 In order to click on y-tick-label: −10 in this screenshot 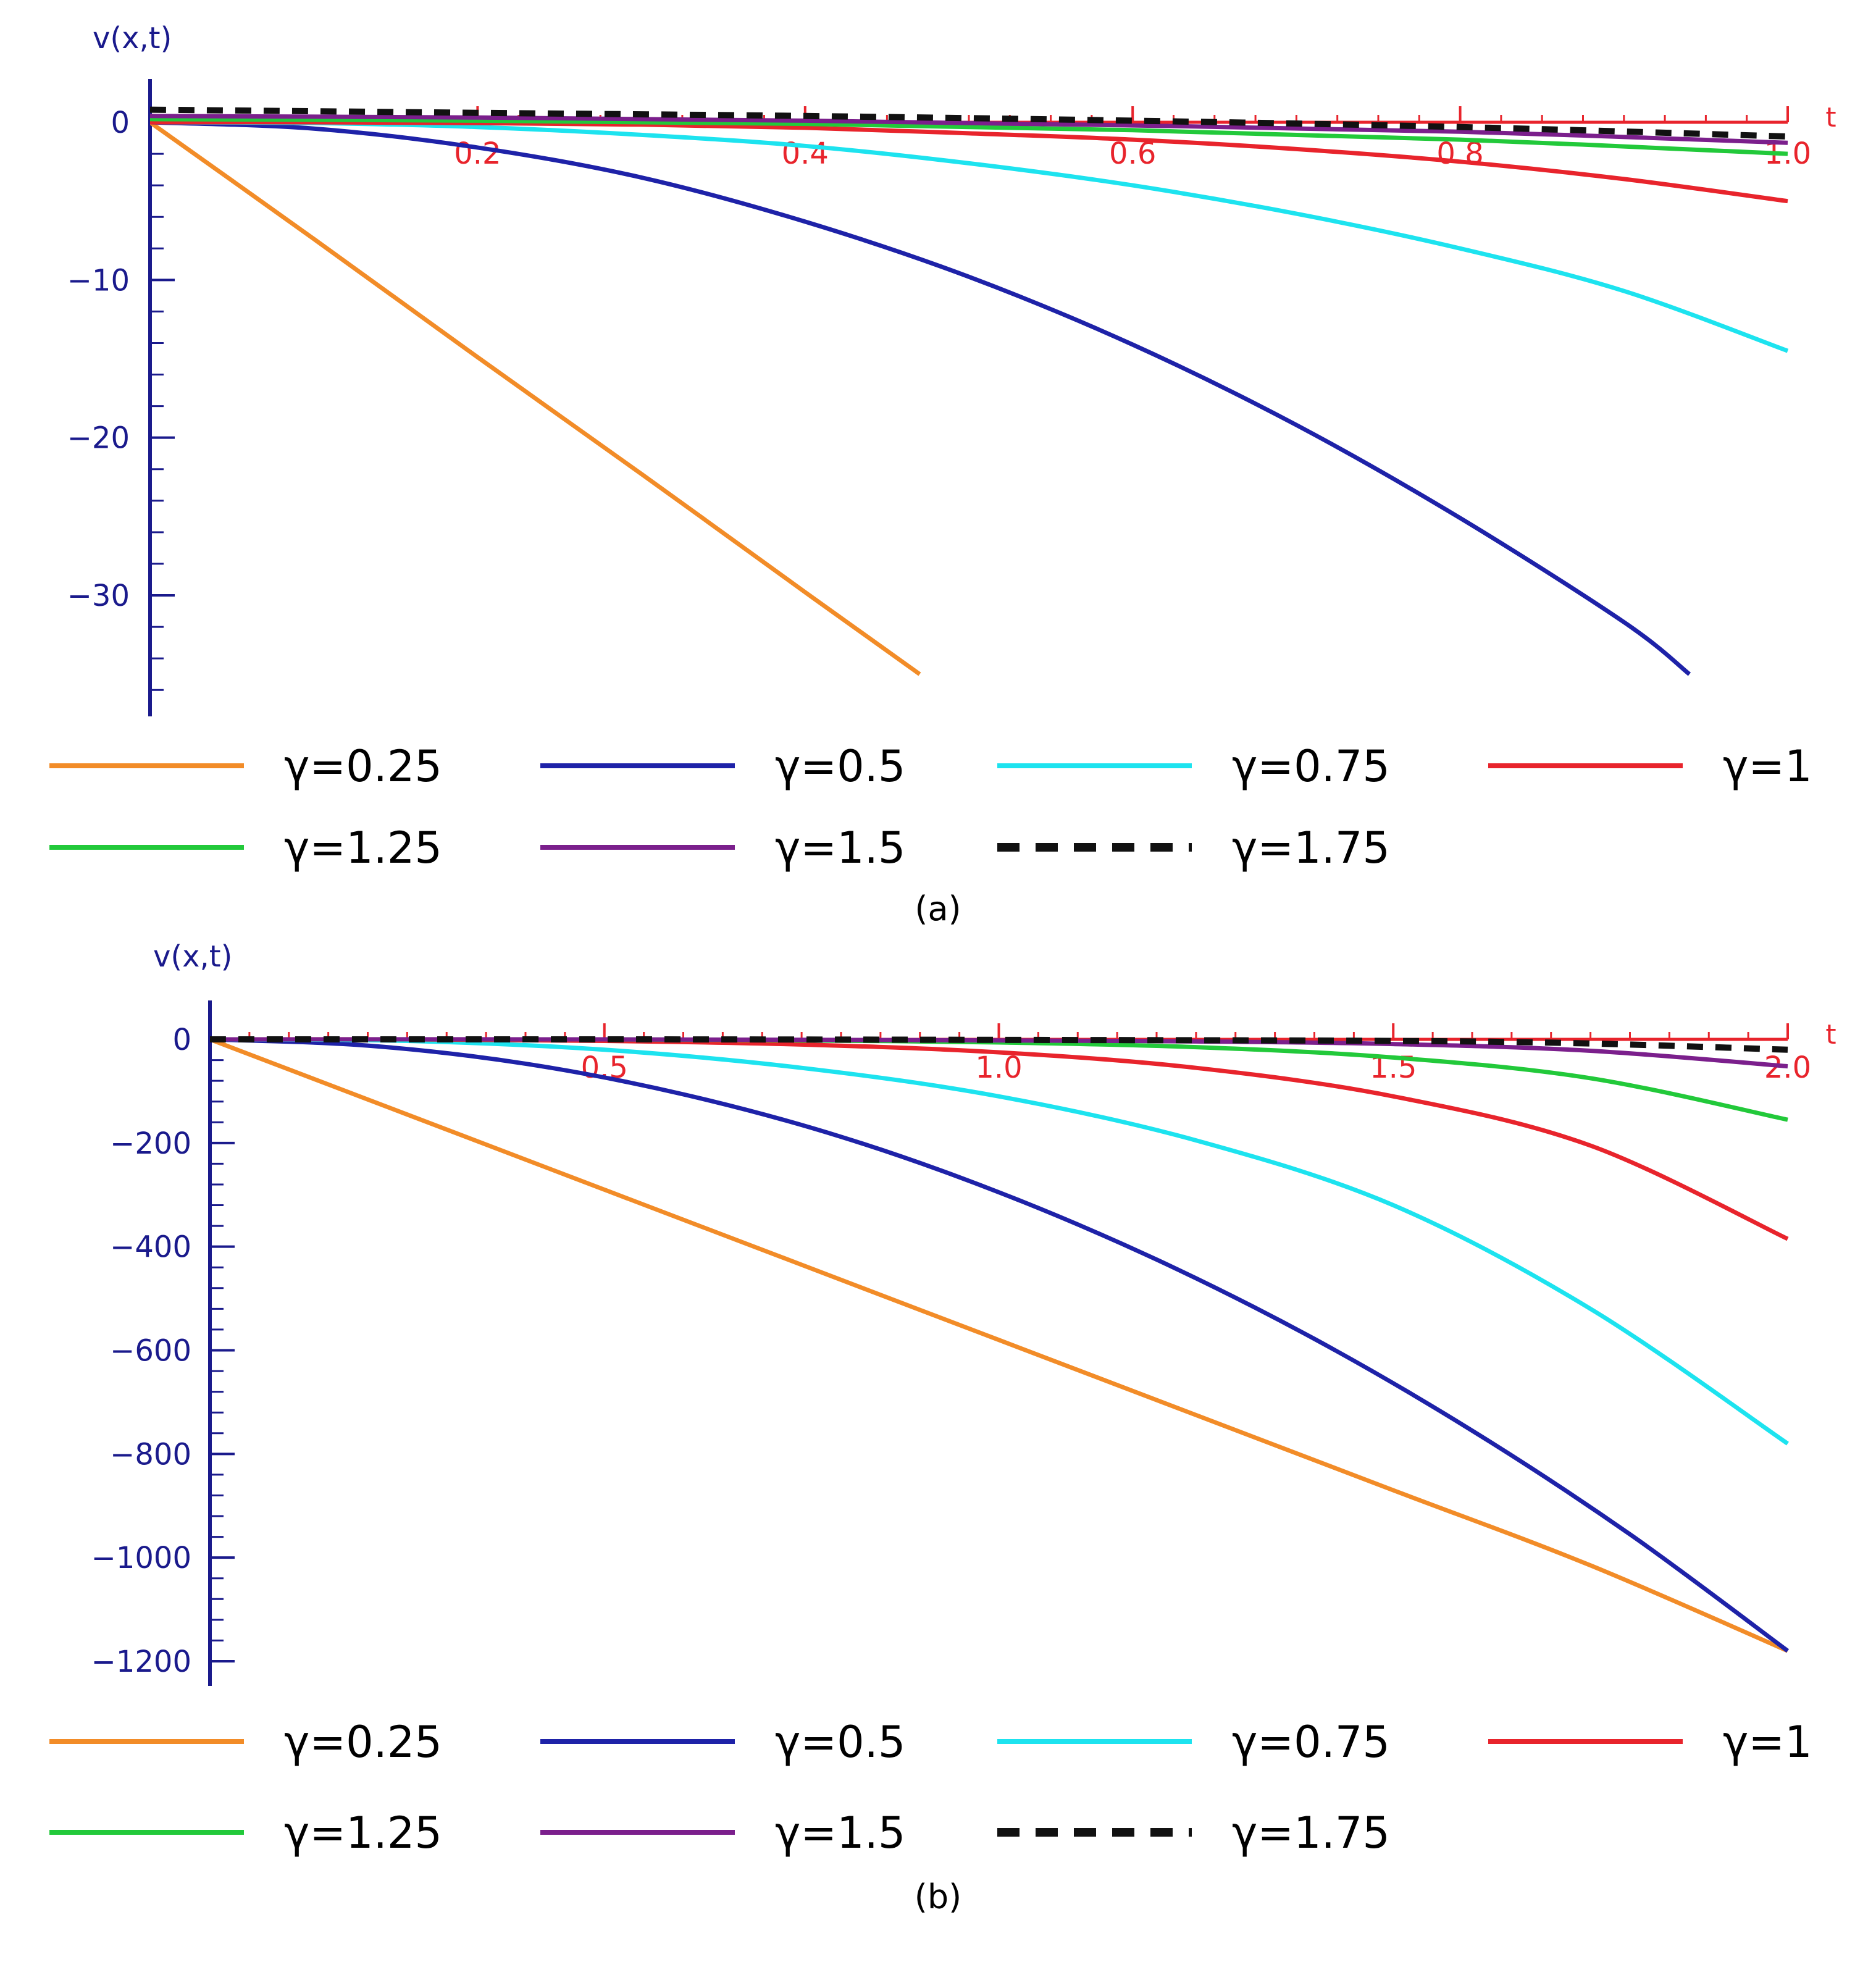, I will do `click(98, 280)`.